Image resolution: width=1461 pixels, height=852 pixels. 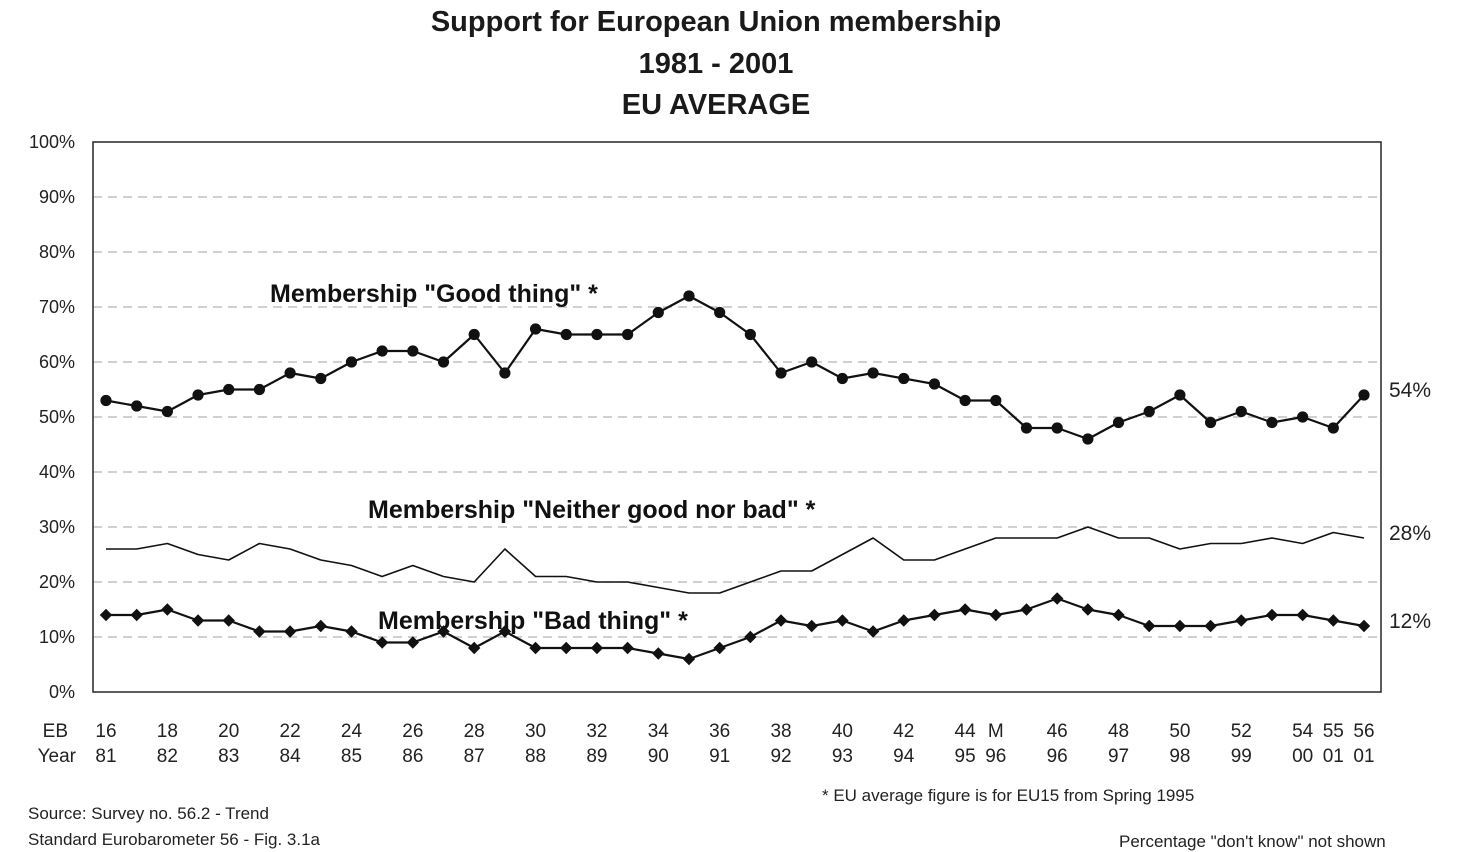 I want to click on y-tick-label: 30%, so click(x=57, y=527).